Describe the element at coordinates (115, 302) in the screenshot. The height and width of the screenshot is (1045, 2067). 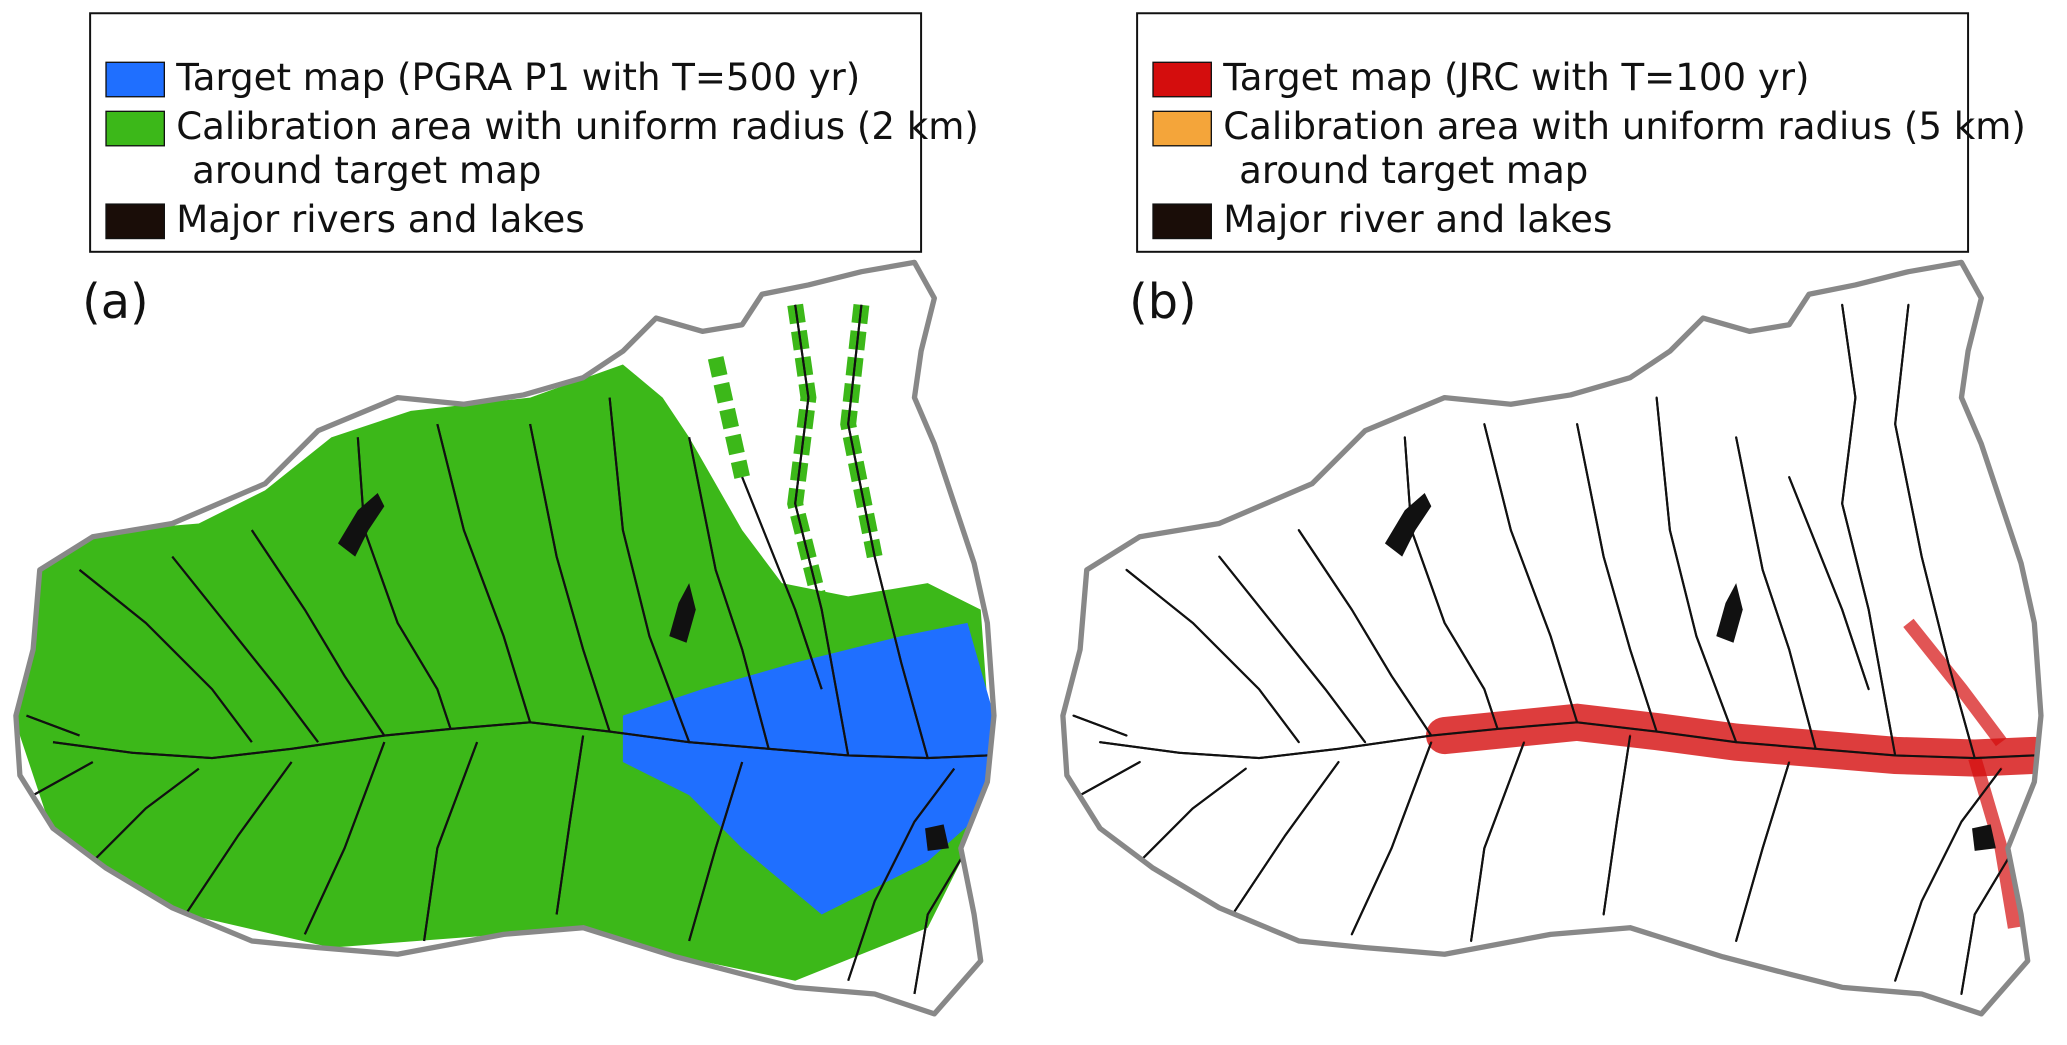
I see `panel-label: (a)` at that location.